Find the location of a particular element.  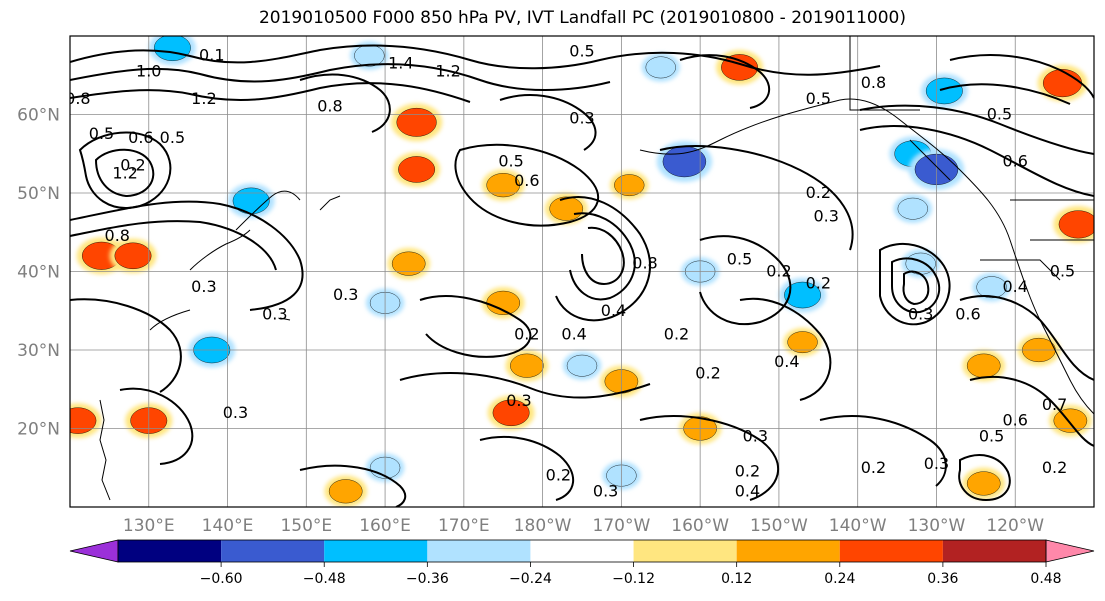

contour-label-9: 0.5 is located at coordinates (172, 137).